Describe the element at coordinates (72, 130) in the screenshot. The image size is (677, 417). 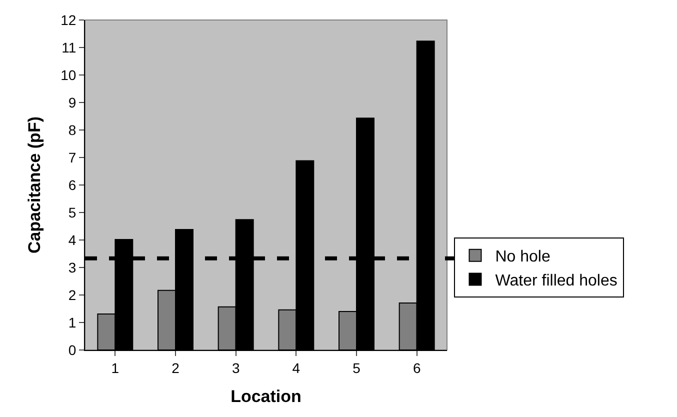
I see `y-tick-label: 8` at that location.